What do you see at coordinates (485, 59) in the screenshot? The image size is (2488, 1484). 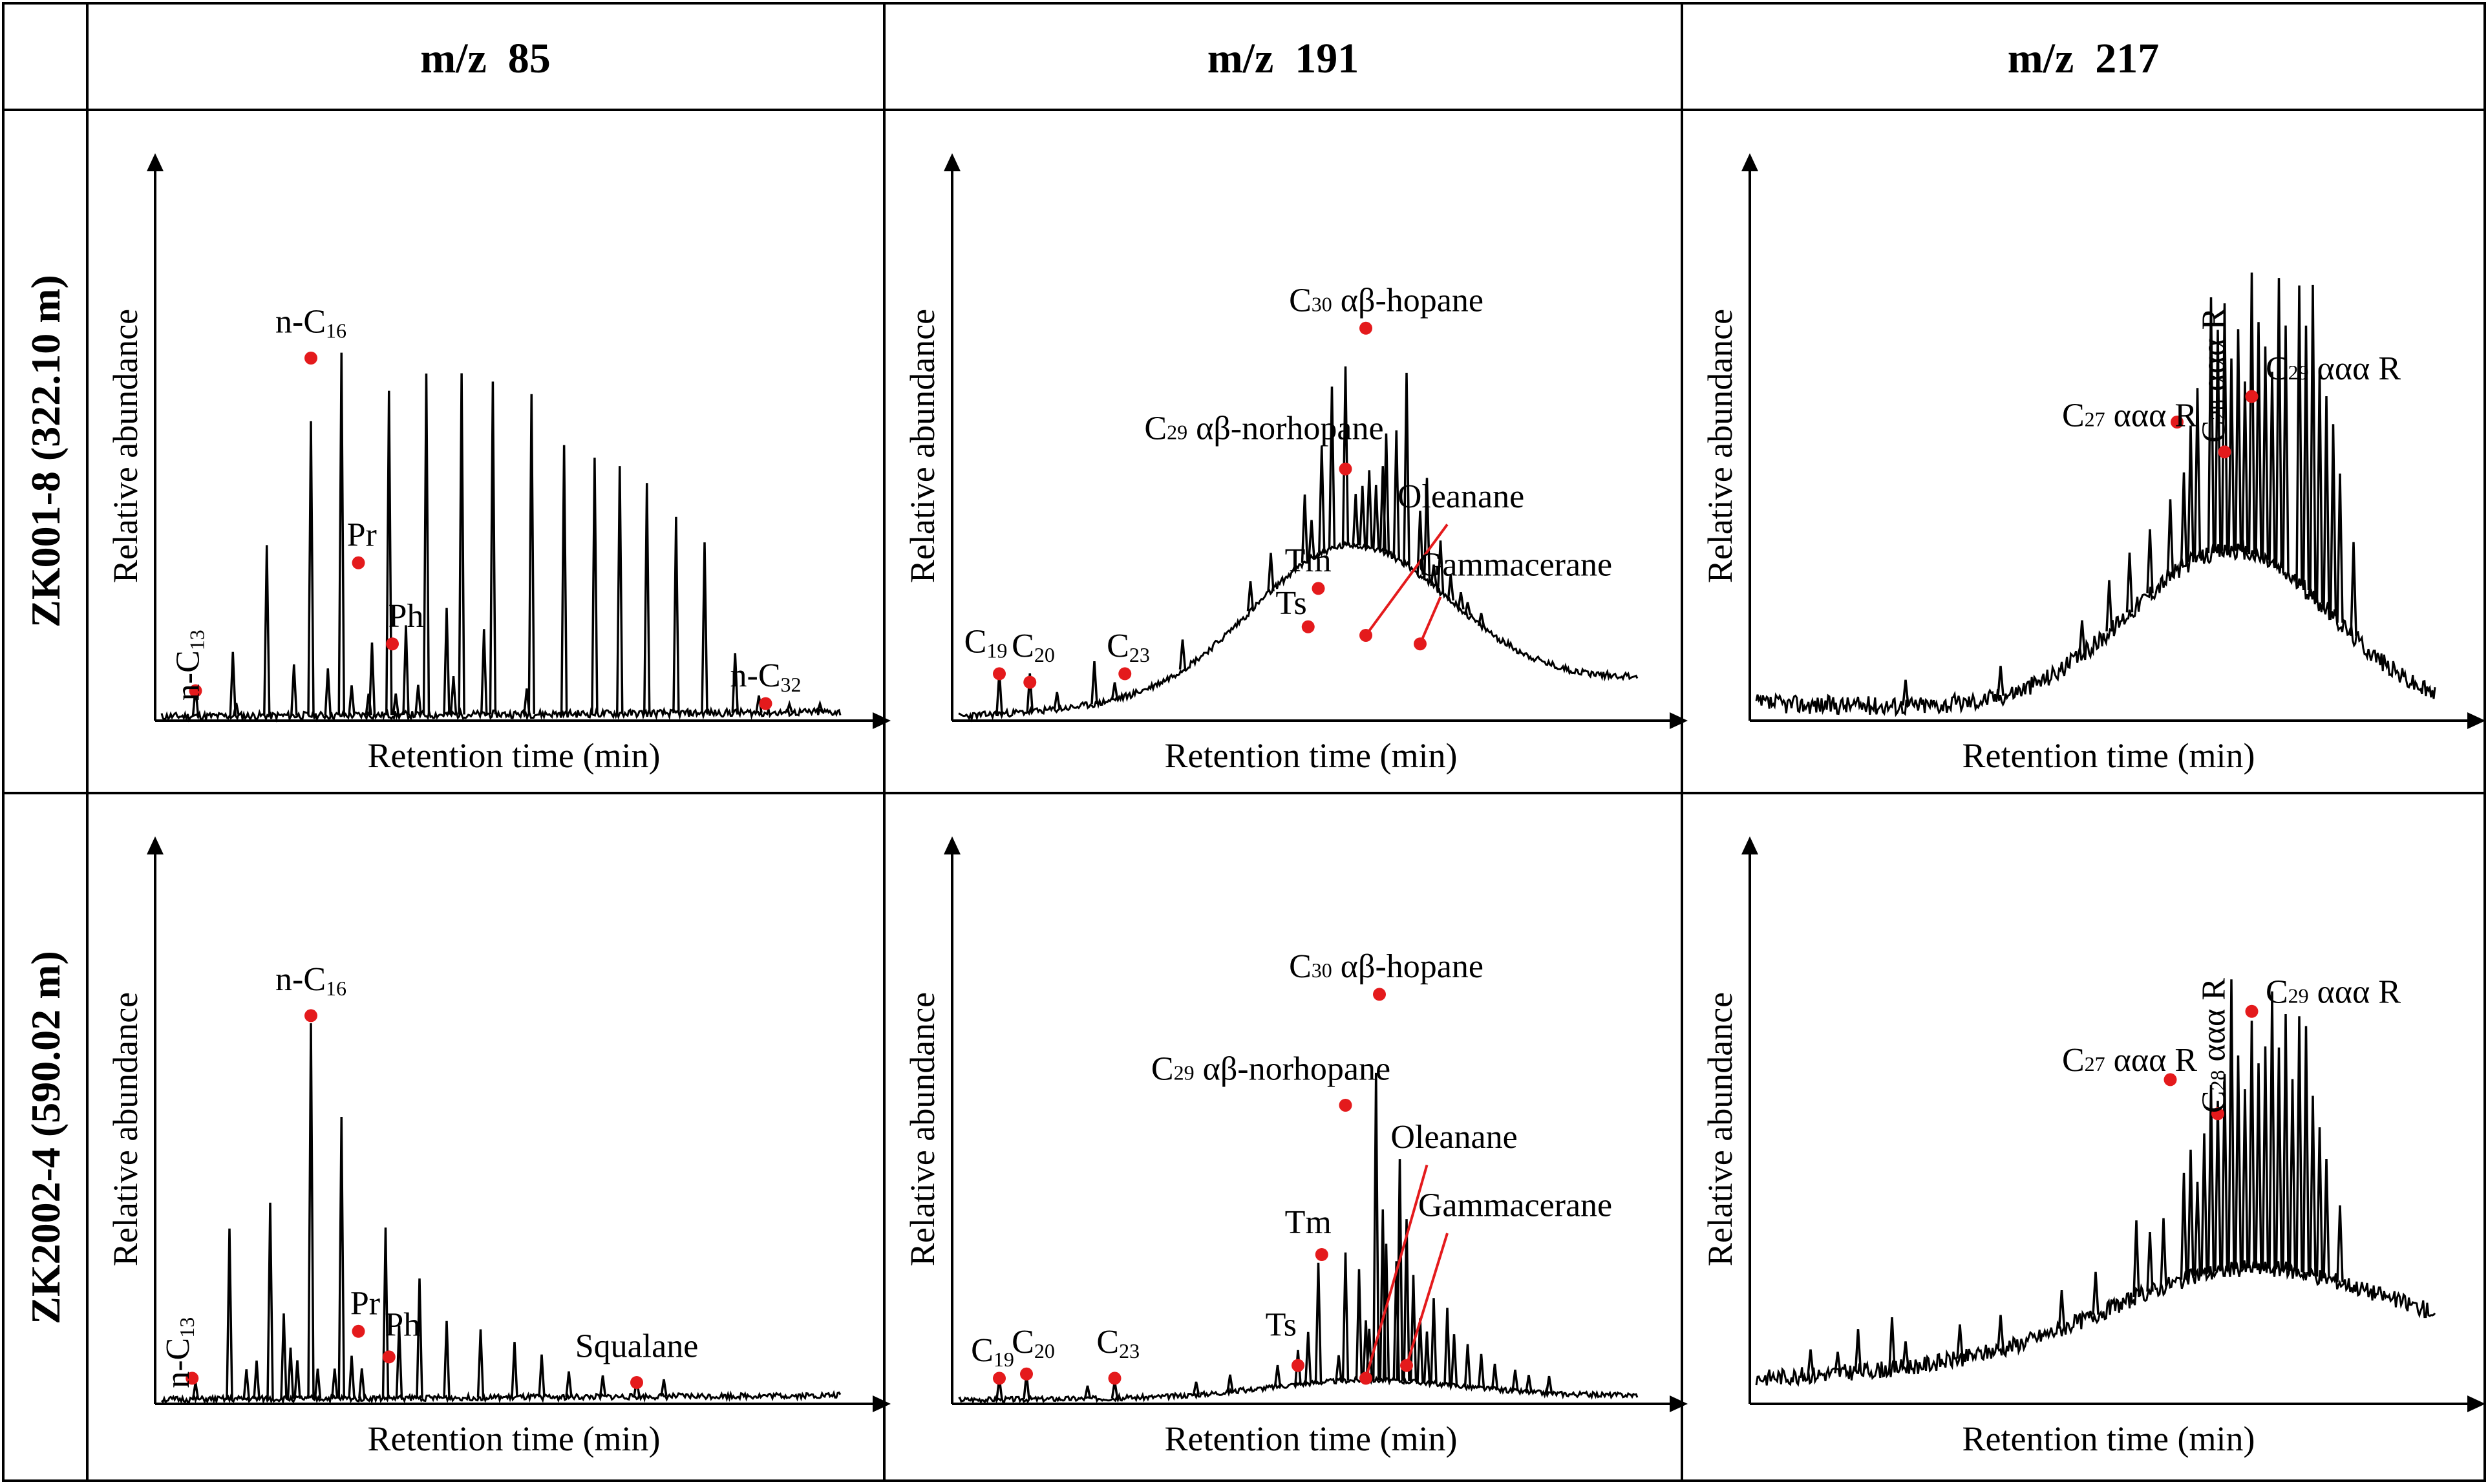 I see `column-header-mz85: m/z 85` at bounding box center [485, 59].